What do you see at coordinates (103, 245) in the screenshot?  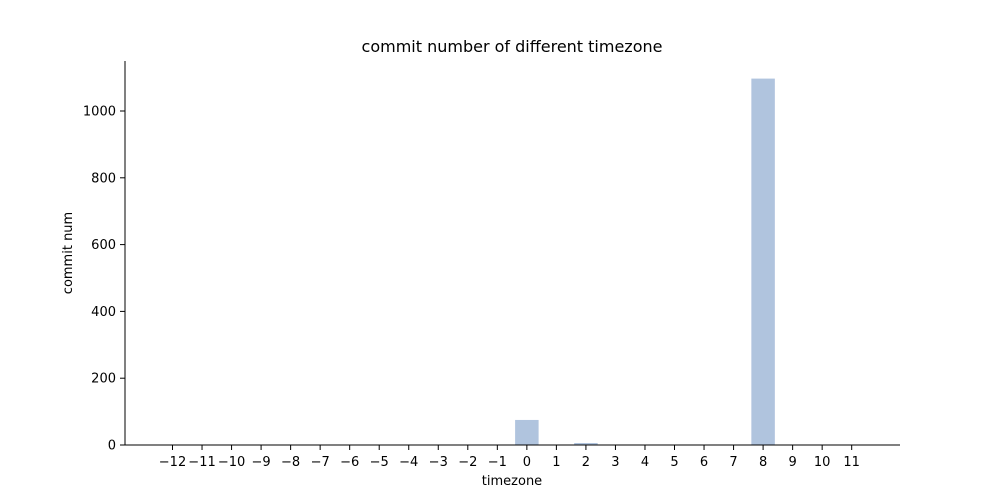 I see `y-tick-label: 600` at bounding box center [103, 245].